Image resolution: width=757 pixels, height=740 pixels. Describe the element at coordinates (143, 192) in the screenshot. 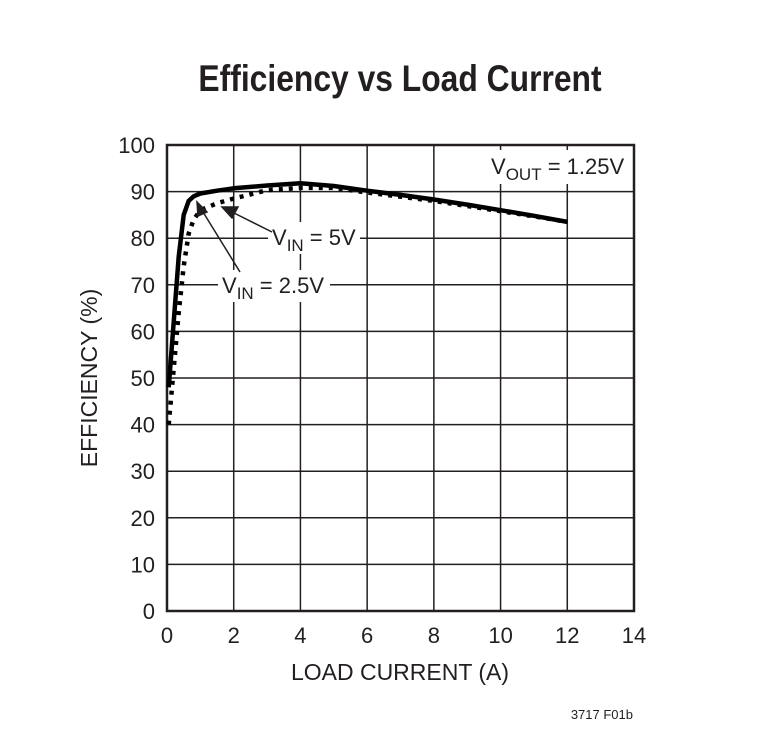

I see `y-tick-label: 90` at that location.